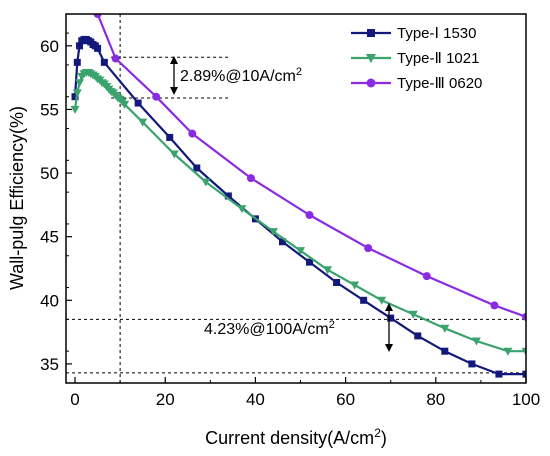 The width and height of the screenshot is (550, 456). I want to click on annotation-gap-10: 2.89%@10A/cm2, so click(236, 75).